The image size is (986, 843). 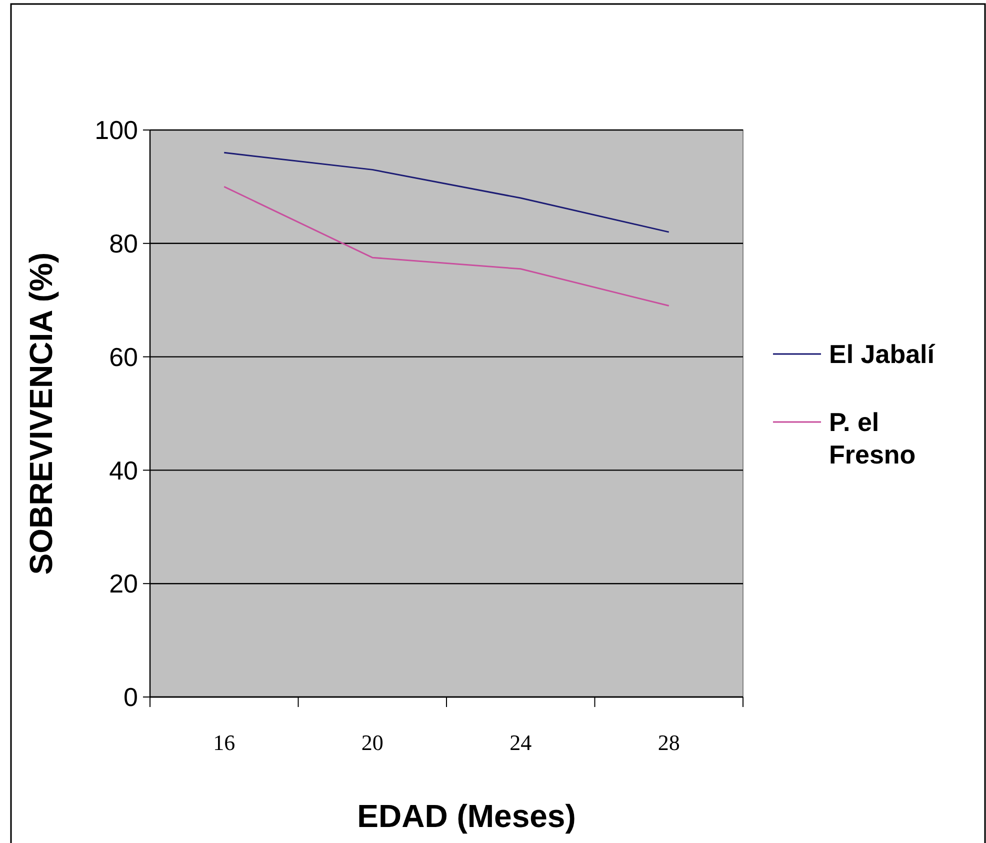 What do you see at coordinates (669, 742) in the screenshot?
I see `x-tick-label: 28` at bounding box center [669, 742].